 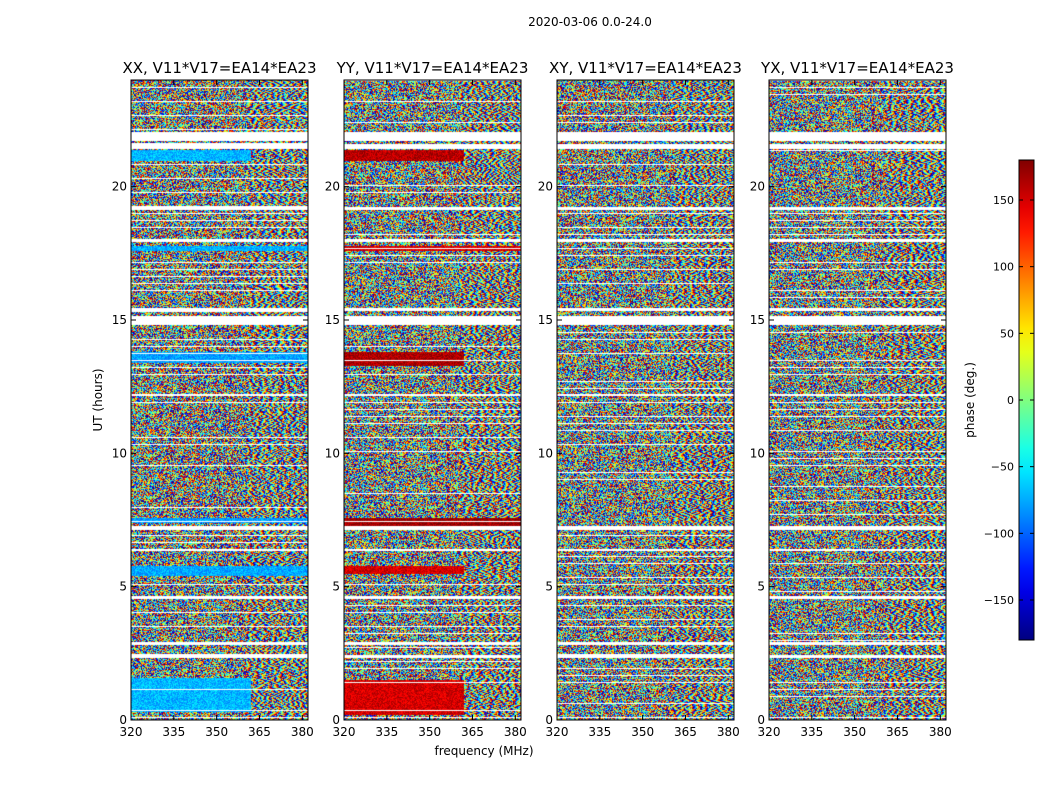 I want to click on colorbar-tick-label: 0, so click(x=1010, y=400).